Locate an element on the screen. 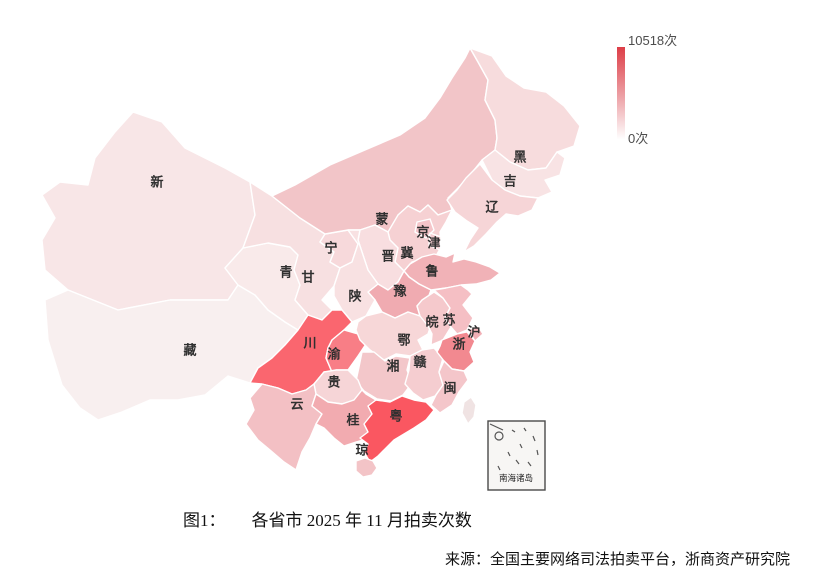  province-shape-taiwan is located at coordinates (469, 410).